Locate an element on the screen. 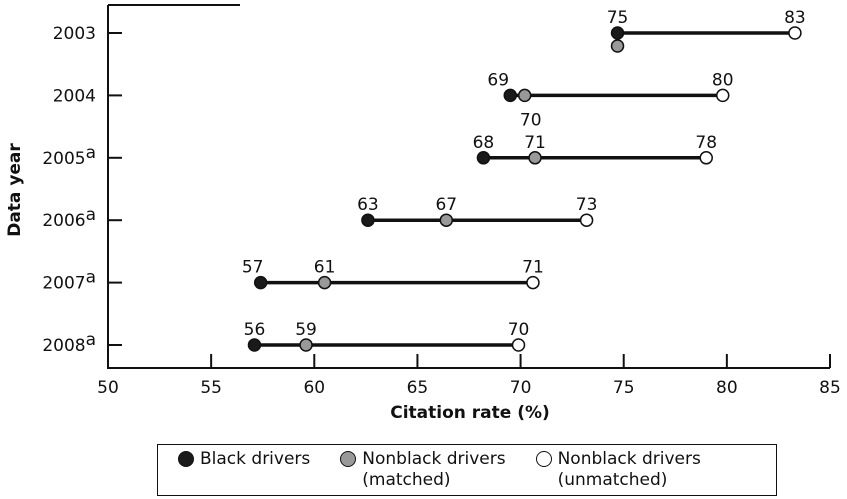 Image resolution: width=847 pixels, height=499 pixels. data-label: 80 is located at coordinates (723, 80).